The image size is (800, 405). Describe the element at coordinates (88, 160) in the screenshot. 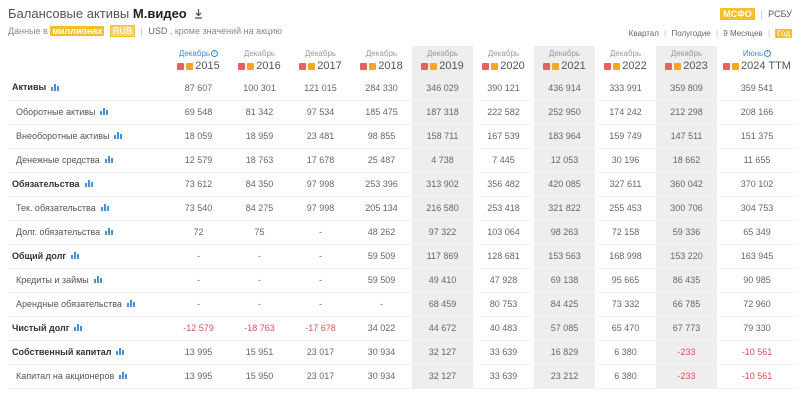

I see `row-label-cell: Денежные средства` at that location.